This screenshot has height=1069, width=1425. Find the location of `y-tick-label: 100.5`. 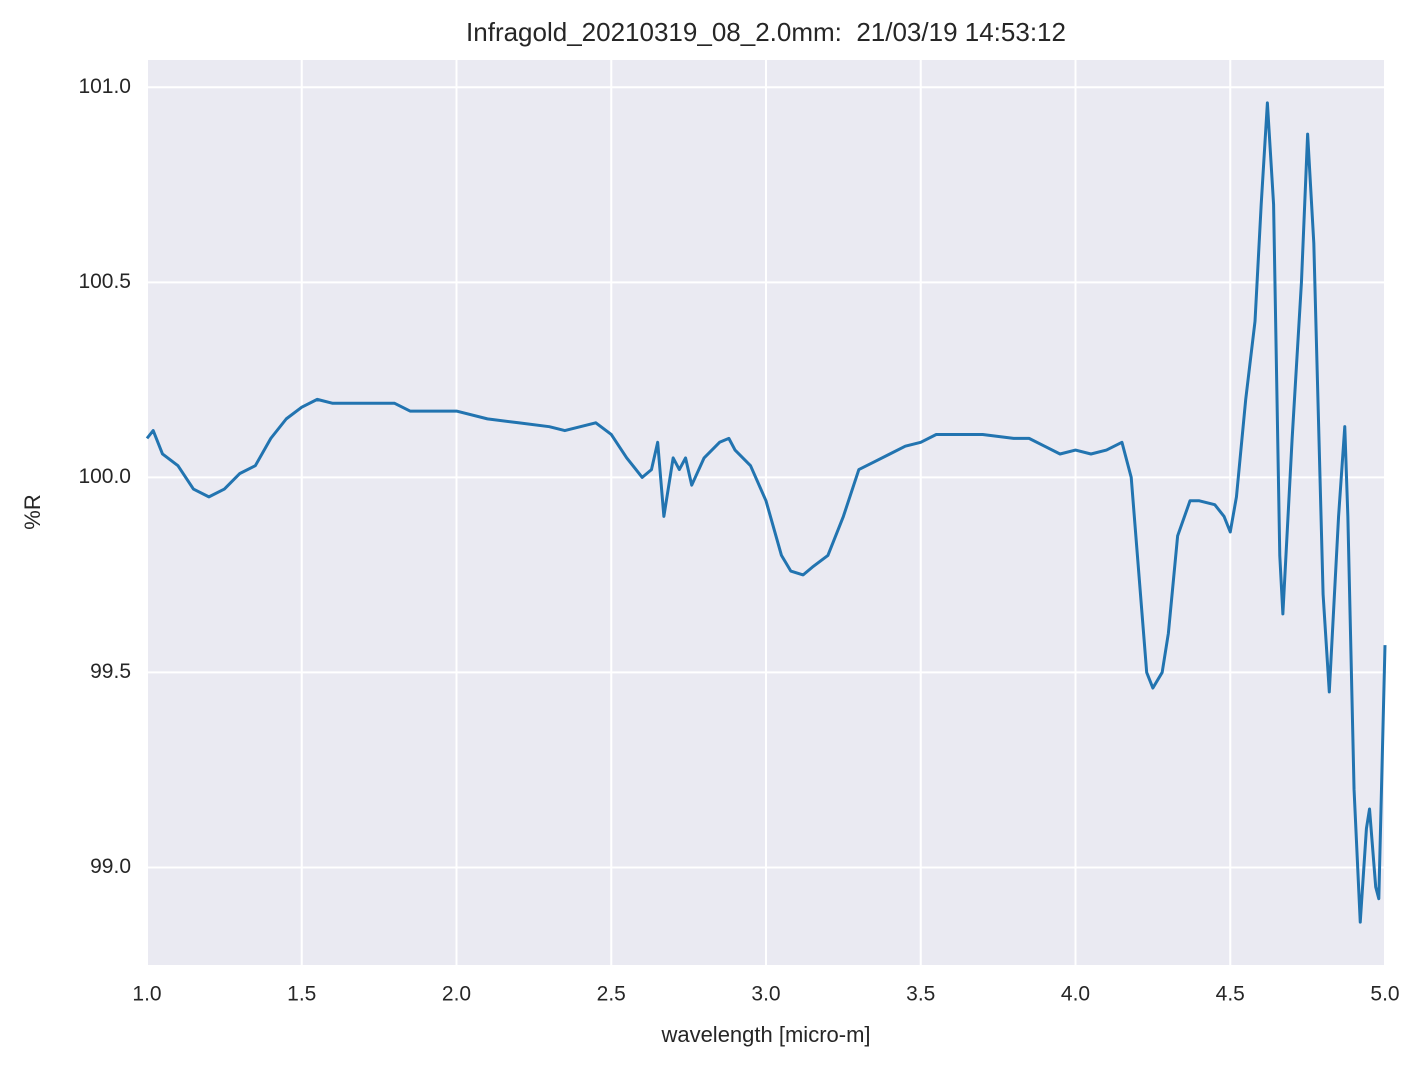

y-tick-label: 100.5 is located at coordinates (104, 281).